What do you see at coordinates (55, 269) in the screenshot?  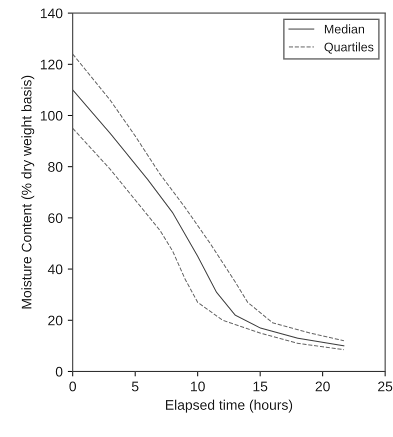 I see `y-tick-label: 40` at bounding box center [55, 269].